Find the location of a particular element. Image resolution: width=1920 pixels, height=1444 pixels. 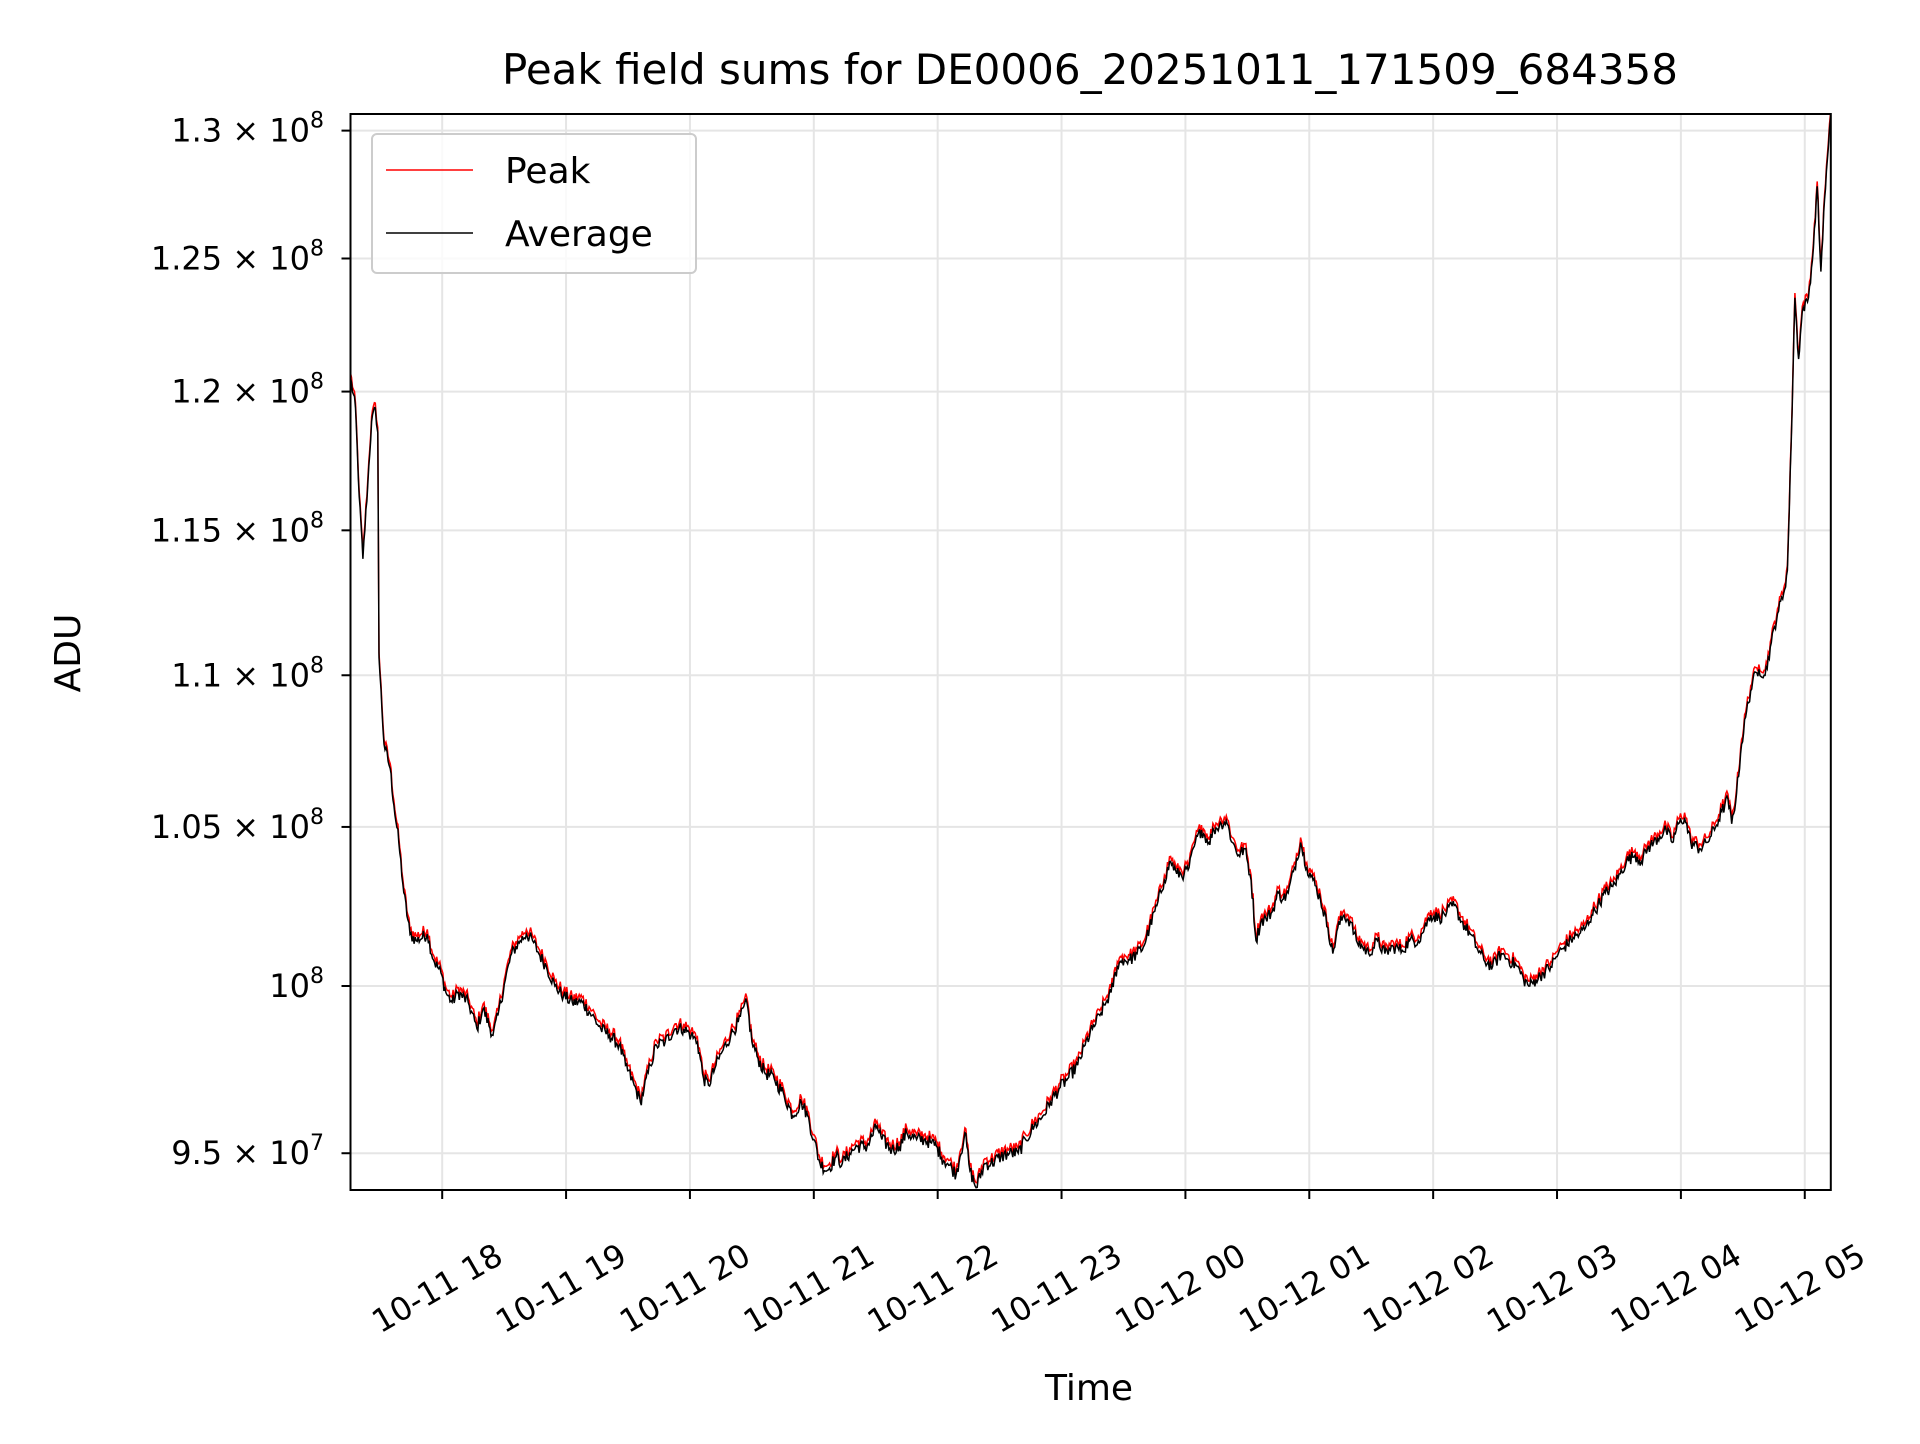

x-tick-label: 10-11 20 is located at coordinates (685, 1288).